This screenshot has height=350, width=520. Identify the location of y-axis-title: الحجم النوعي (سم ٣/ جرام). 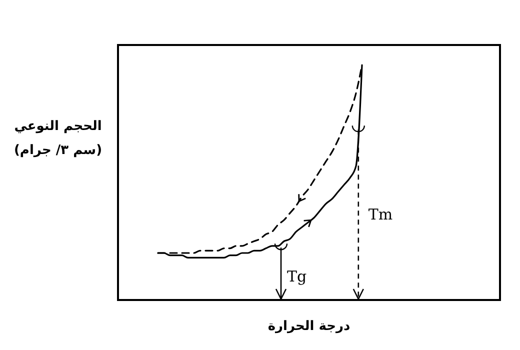
(58, 138).